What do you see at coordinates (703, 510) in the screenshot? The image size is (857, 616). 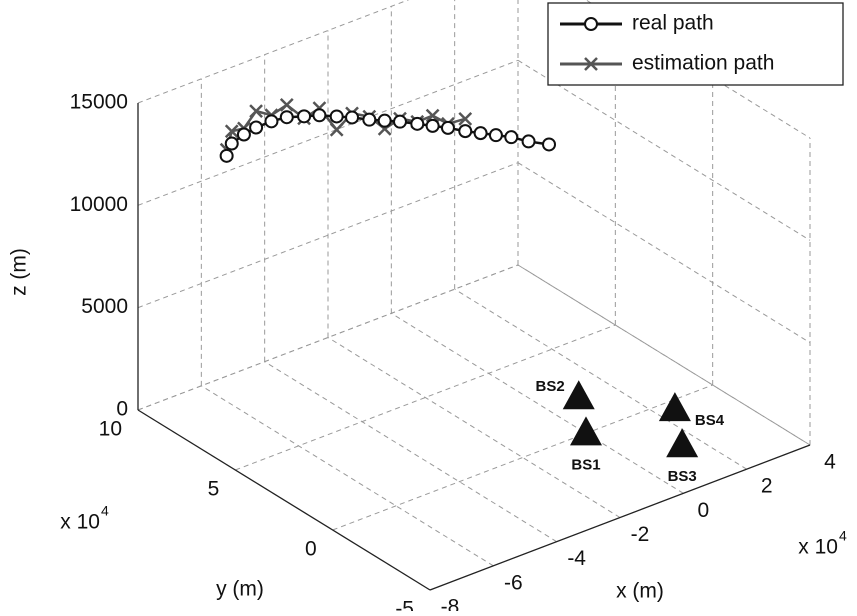 I see `x-tick-label: 0` at bounding box center [703, 510].